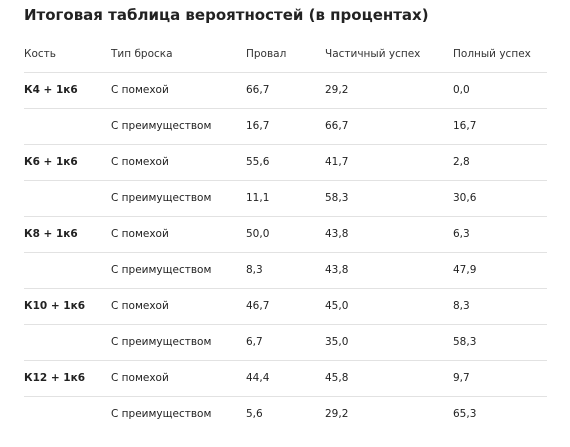 Image resolution: width=570 pixels, height=447 pixels. I want to click on column-header: Тип броска, so click(142, 54).